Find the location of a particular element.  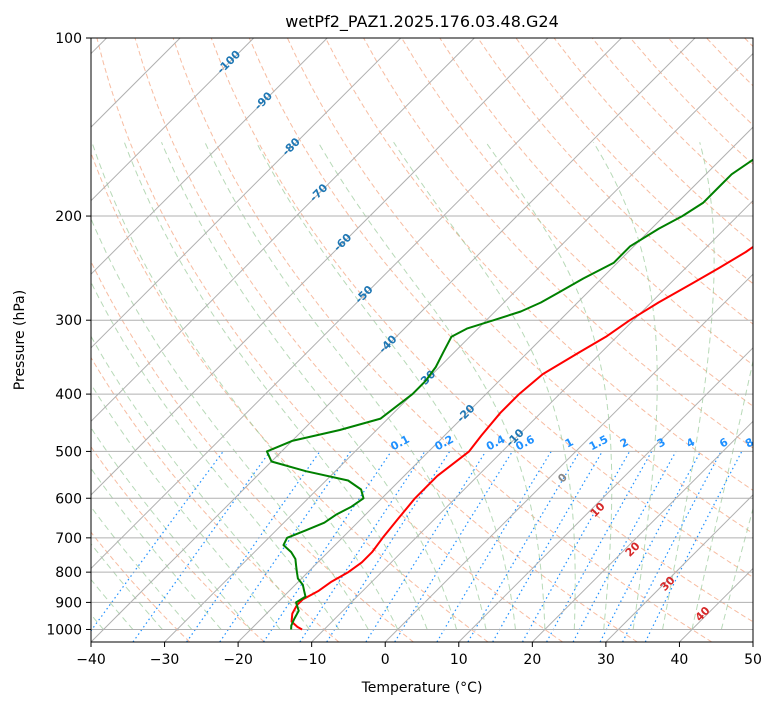

y-tick-label: 400 is located at coordinates (68, 395).